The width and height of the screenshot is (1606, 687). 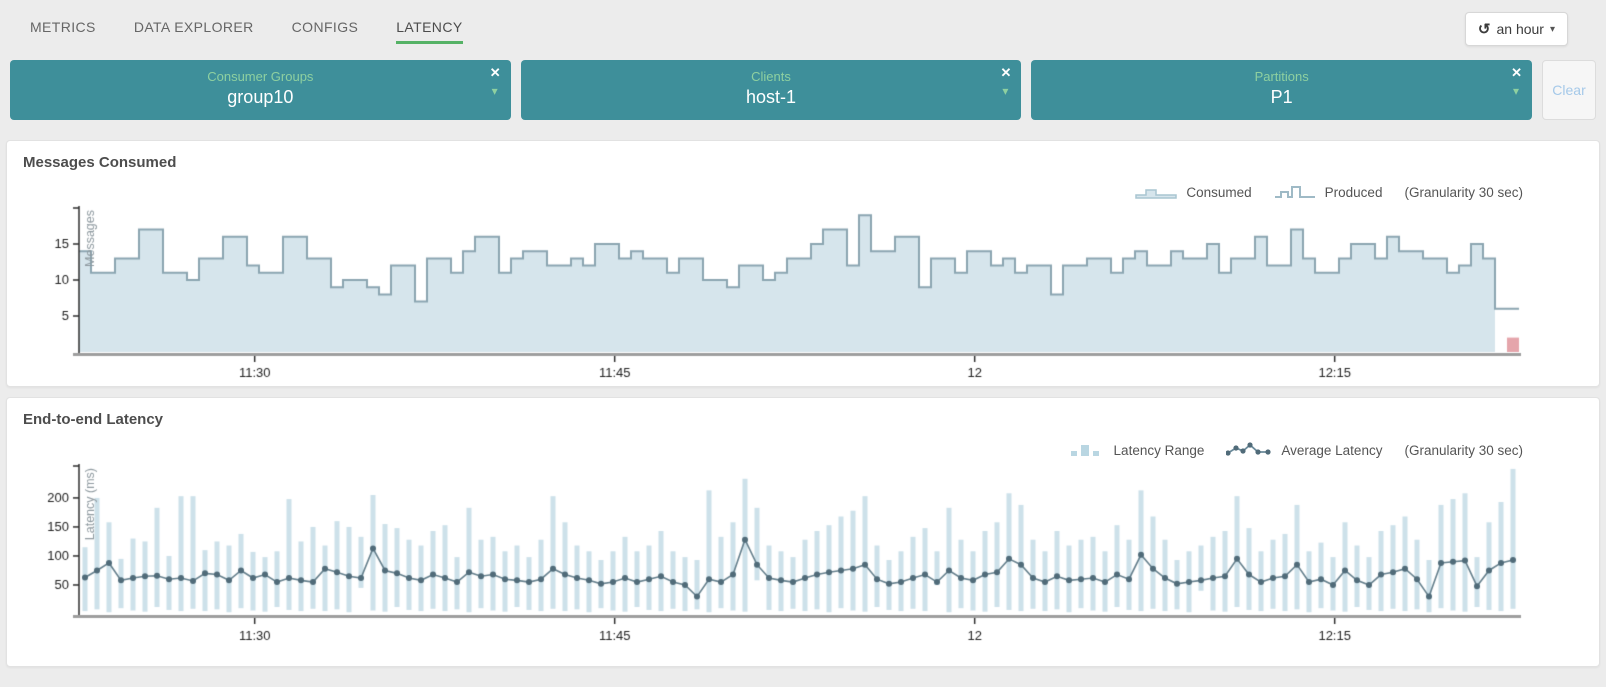 I want to click on clients-filter: Clients host-1 ✕ ▾, so click(x=771, y=90).